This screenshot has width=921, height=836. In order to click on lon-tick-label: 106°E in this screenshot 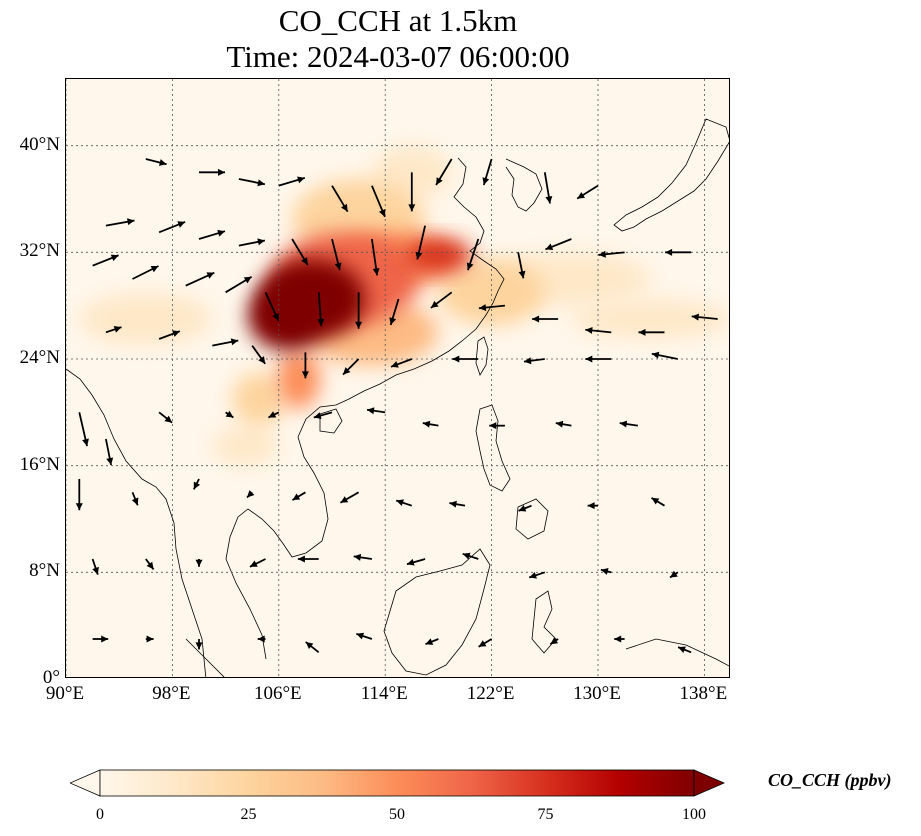, I will do `click(277, 693)`.